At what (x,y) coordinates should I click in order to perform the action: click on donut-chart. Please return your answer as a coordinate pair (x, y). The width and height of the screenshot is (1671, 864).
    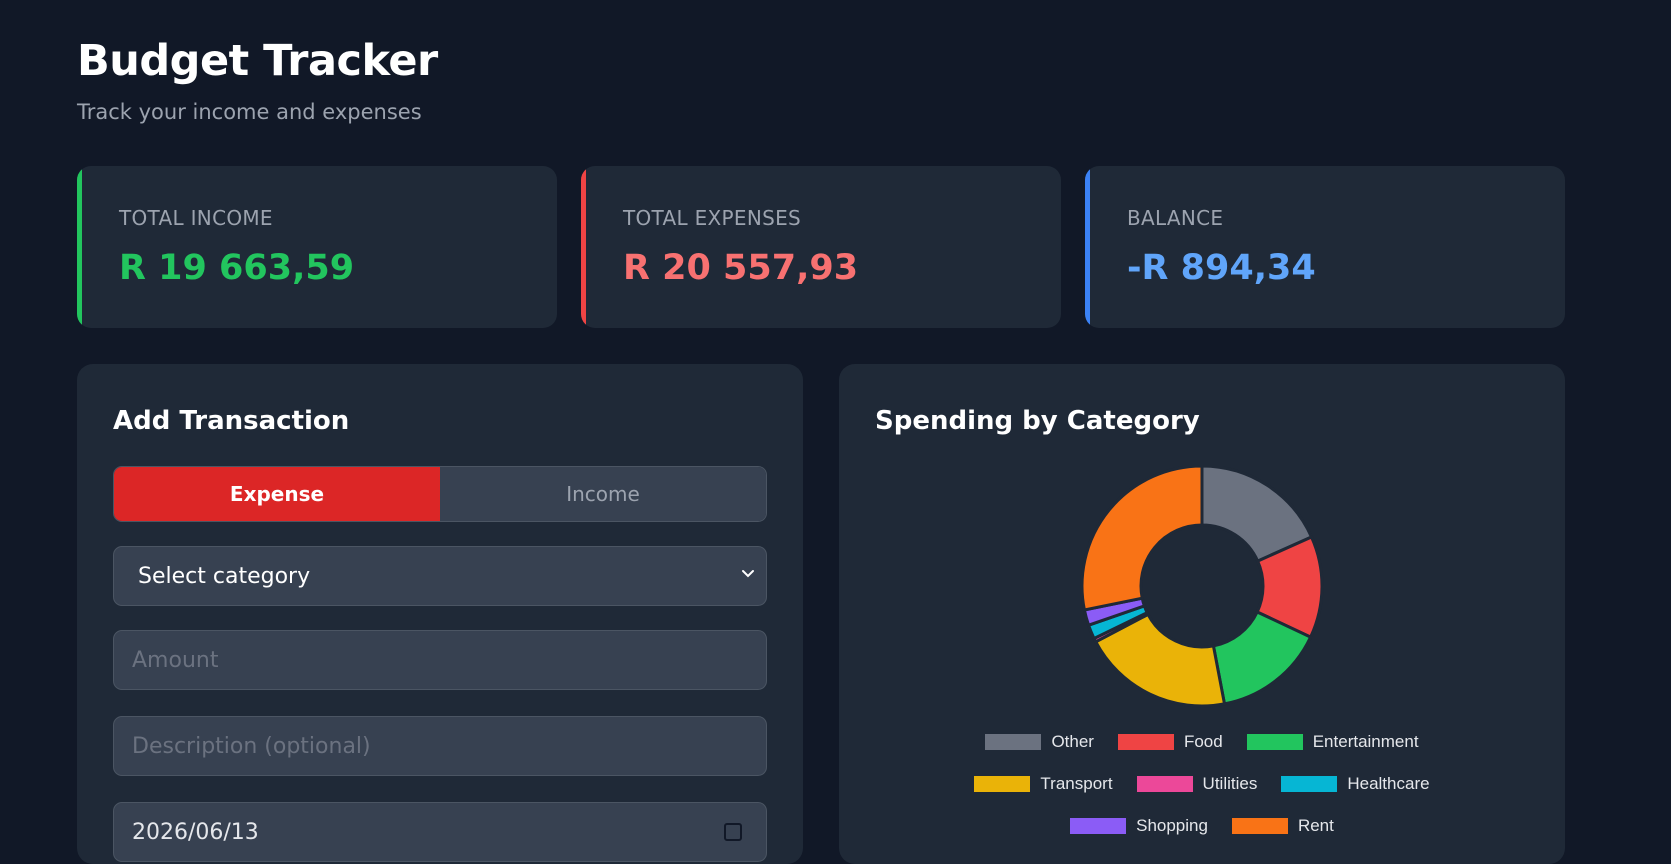
    Looking at the image, I should click on (1202, 587).